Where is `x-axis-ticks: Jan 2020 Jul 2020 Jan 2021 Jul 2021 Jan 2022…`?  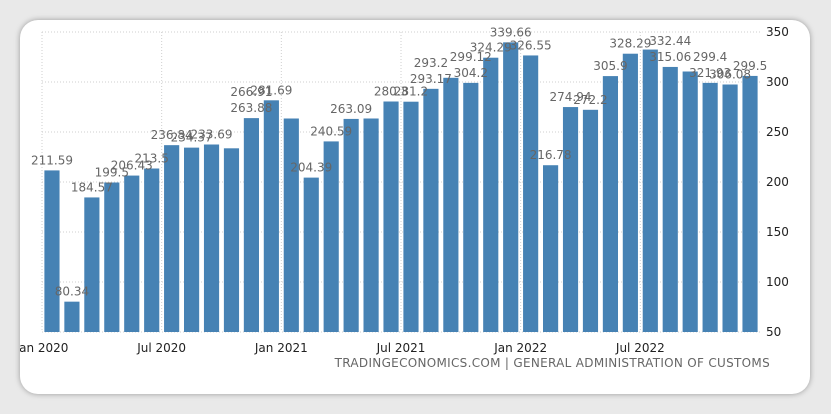
x-axis-ticks: Jan 2020 Jul 2020 Jan 2021 Jul 2021 Jan 2022… is located at coordinates (342, 348).